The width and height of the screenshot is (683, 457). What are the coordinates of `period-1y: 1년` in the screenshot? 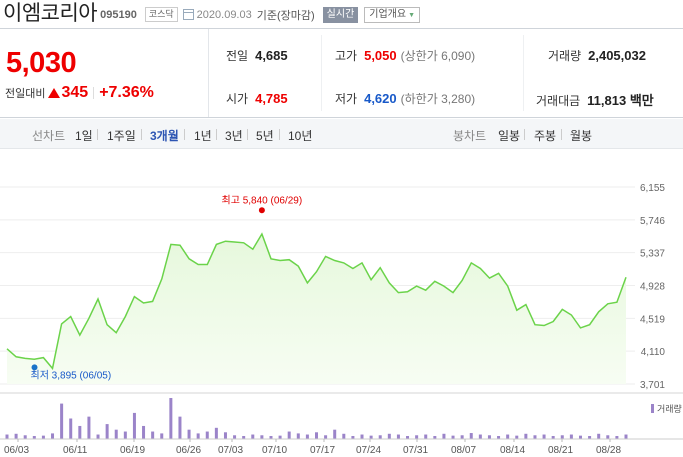 It's located at (203, 136).